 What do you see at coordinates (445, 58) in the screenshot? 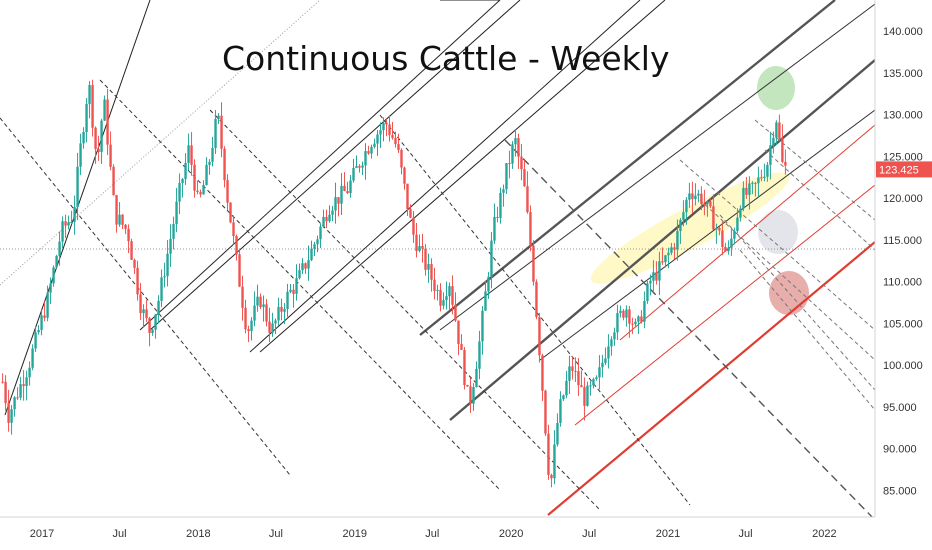
I see `chart-title: Continuous Cattle - Weekly` at bounding box center [445, 58].